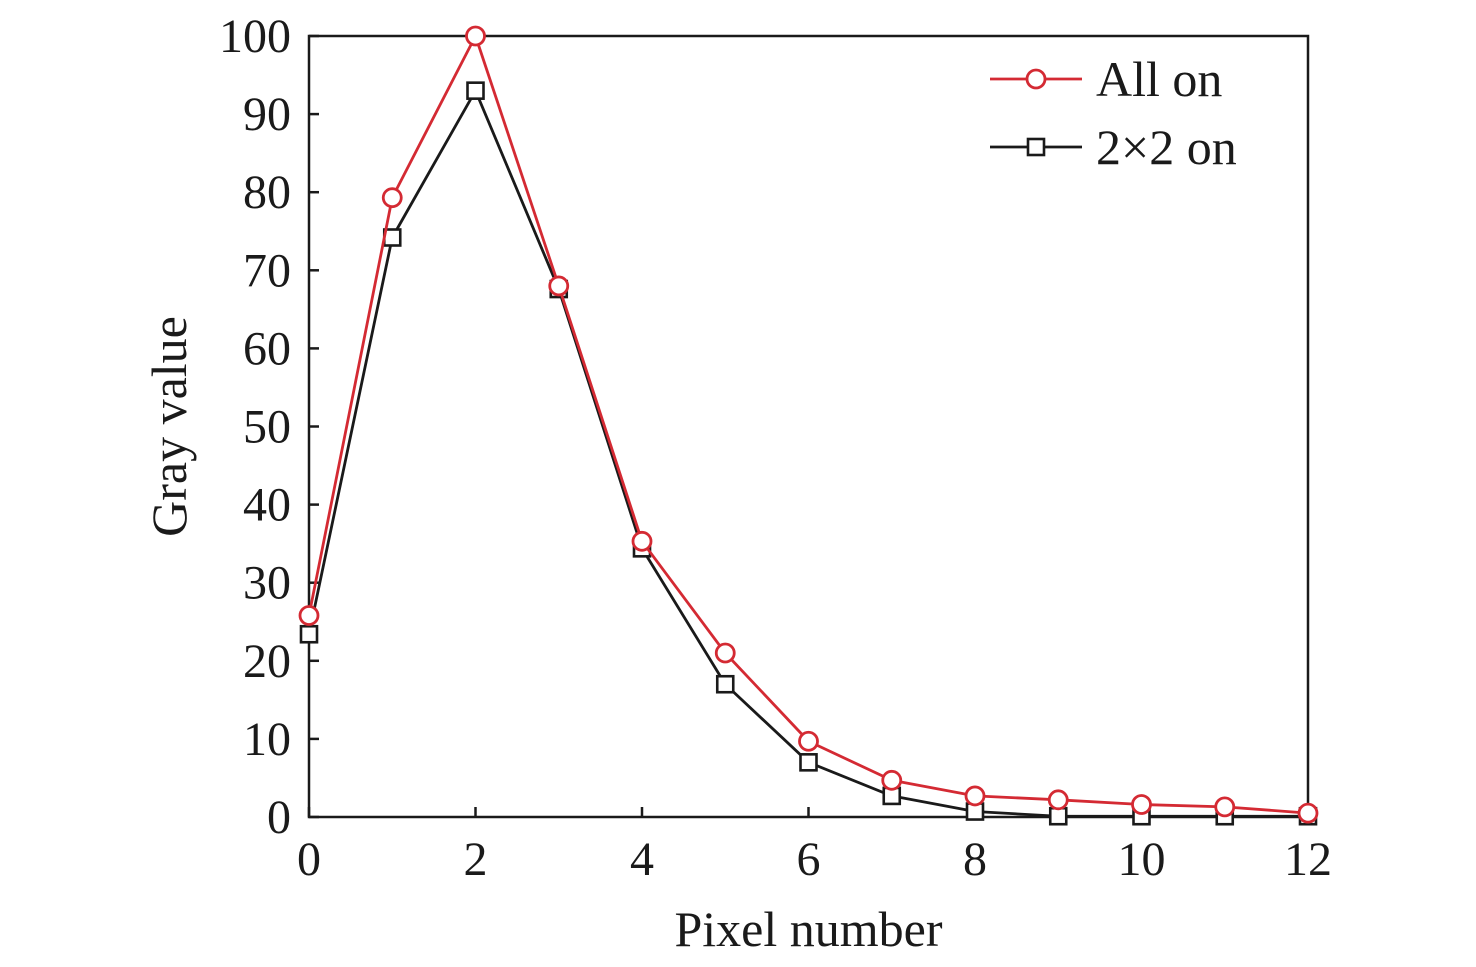 This screenshot has width=1476, height=967. Describe the element at coordinates (267, 348) in the screenshot. I see `y-tick-label: 60` at that location.